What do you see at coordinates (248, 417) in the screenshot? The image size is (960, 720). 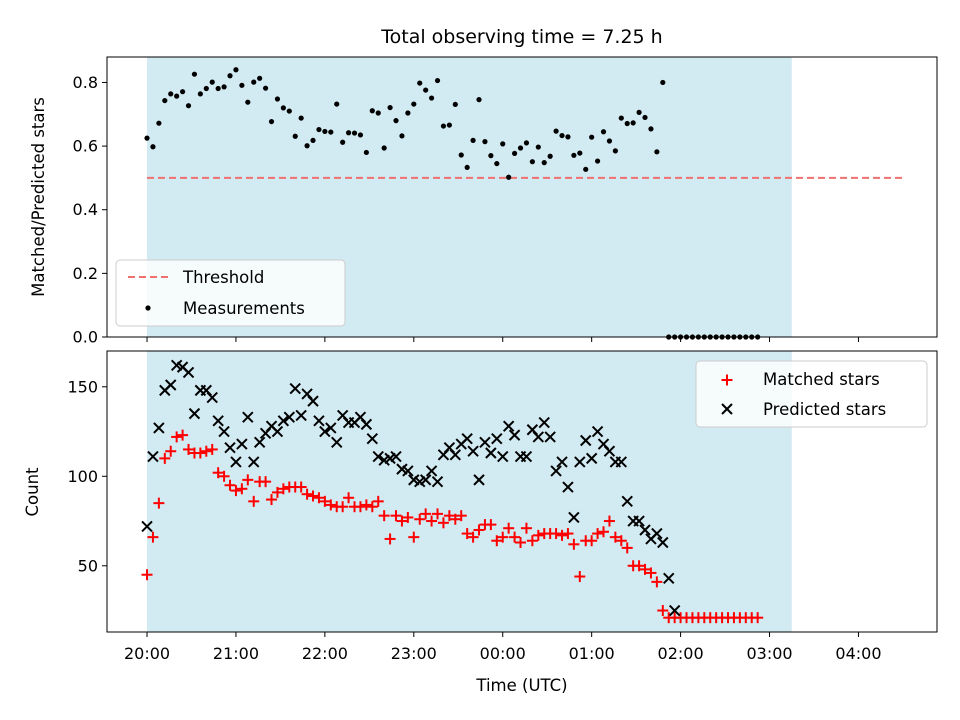 I see `predicted-point-17-b` at bounding box center [248, 417].